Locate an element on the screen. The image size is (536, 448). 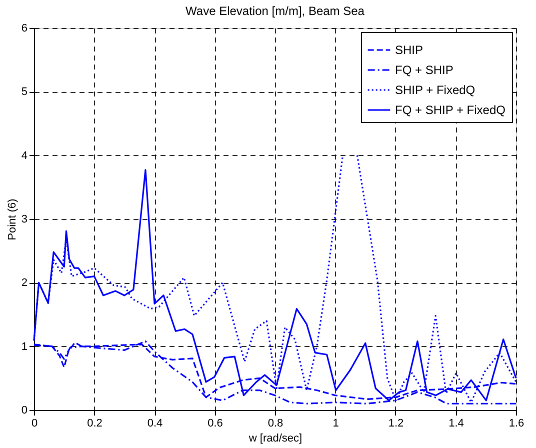
x-tick-label: 1.6 is located at coordinates (516, 424).